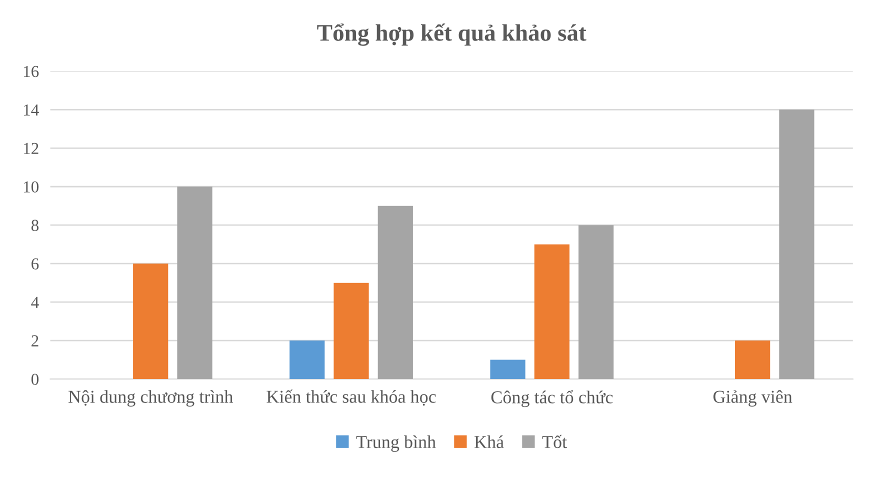  What do you see at coordinates (35, 264) in the screenshot?
I see `y-tick-label: 6` at bounding box center [35, 264].